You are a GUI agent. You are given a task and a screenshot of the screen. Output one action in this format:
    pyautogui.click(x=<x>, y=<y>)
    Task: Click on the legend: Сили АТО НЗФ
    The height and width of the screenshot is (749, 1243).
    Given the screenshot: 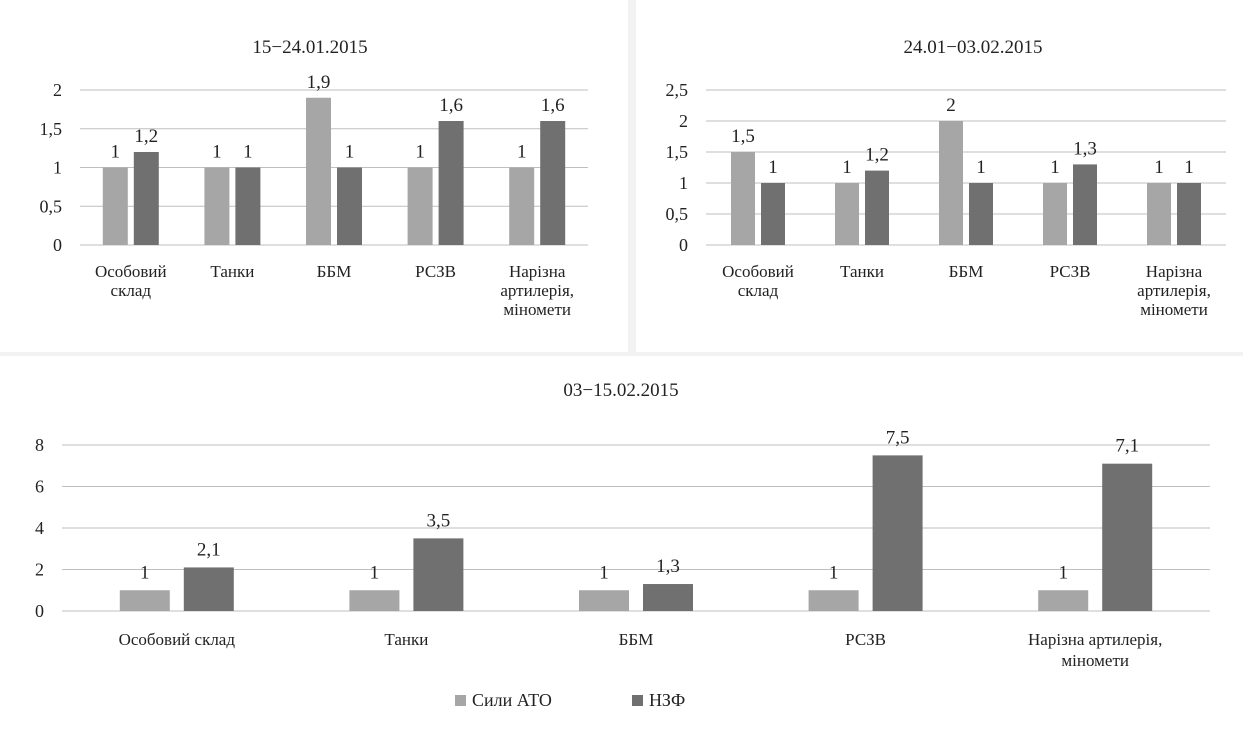 What is the action you would take?
    pyautogui.click(x=570, y=700)
    